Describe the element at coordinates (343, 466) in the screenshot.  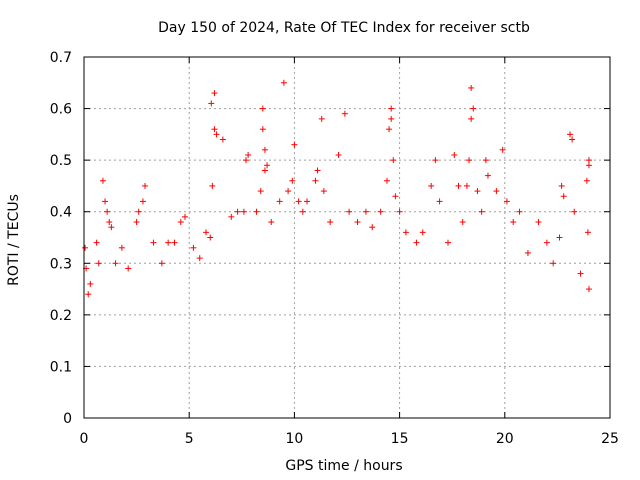
I see `x-axis-title: GPS time / hours` at that location.